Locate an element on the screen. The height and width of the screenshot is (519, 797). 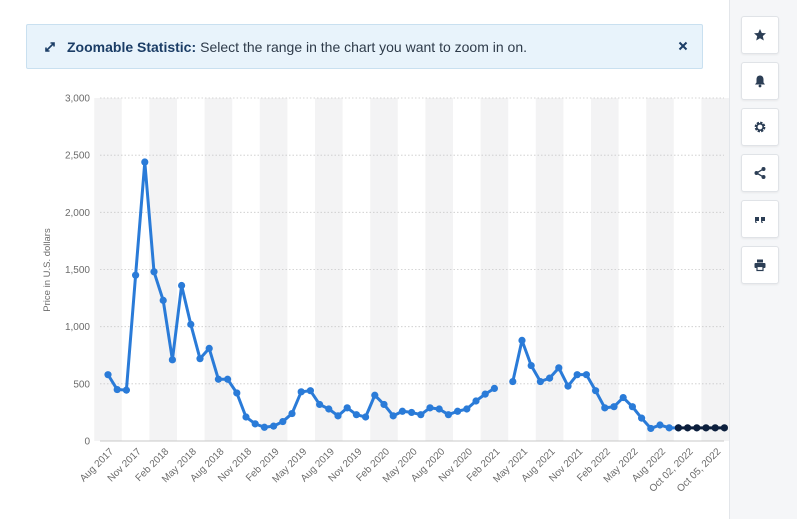
gear-icon is located at coordinates (760, 127).